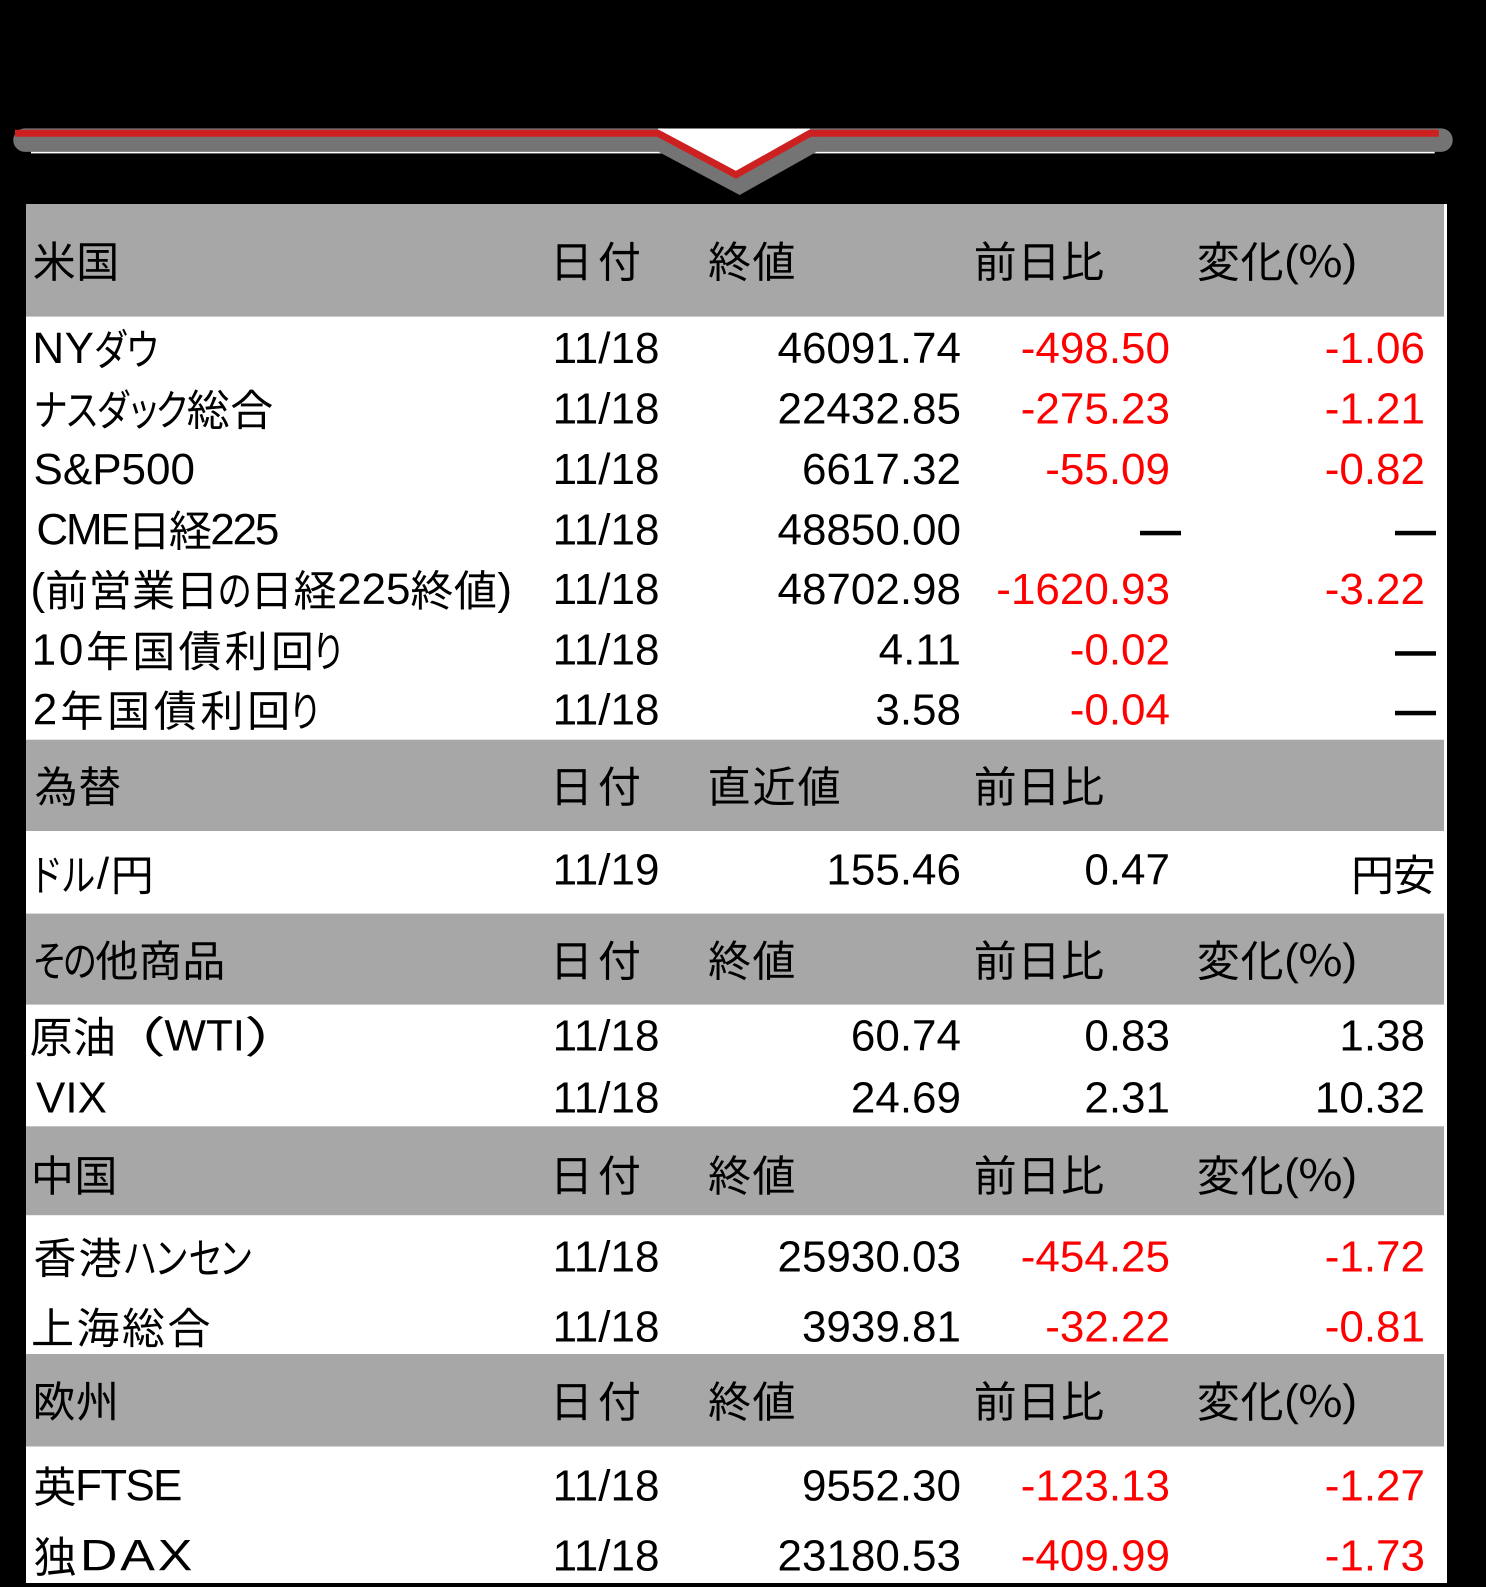 The height and width of the screenshot is (1587, 1486). What do you see at coordinates (1127, 1097) in the screenshot?
I see `svg-text: 2.31` at bounding box center [1127, 1097].